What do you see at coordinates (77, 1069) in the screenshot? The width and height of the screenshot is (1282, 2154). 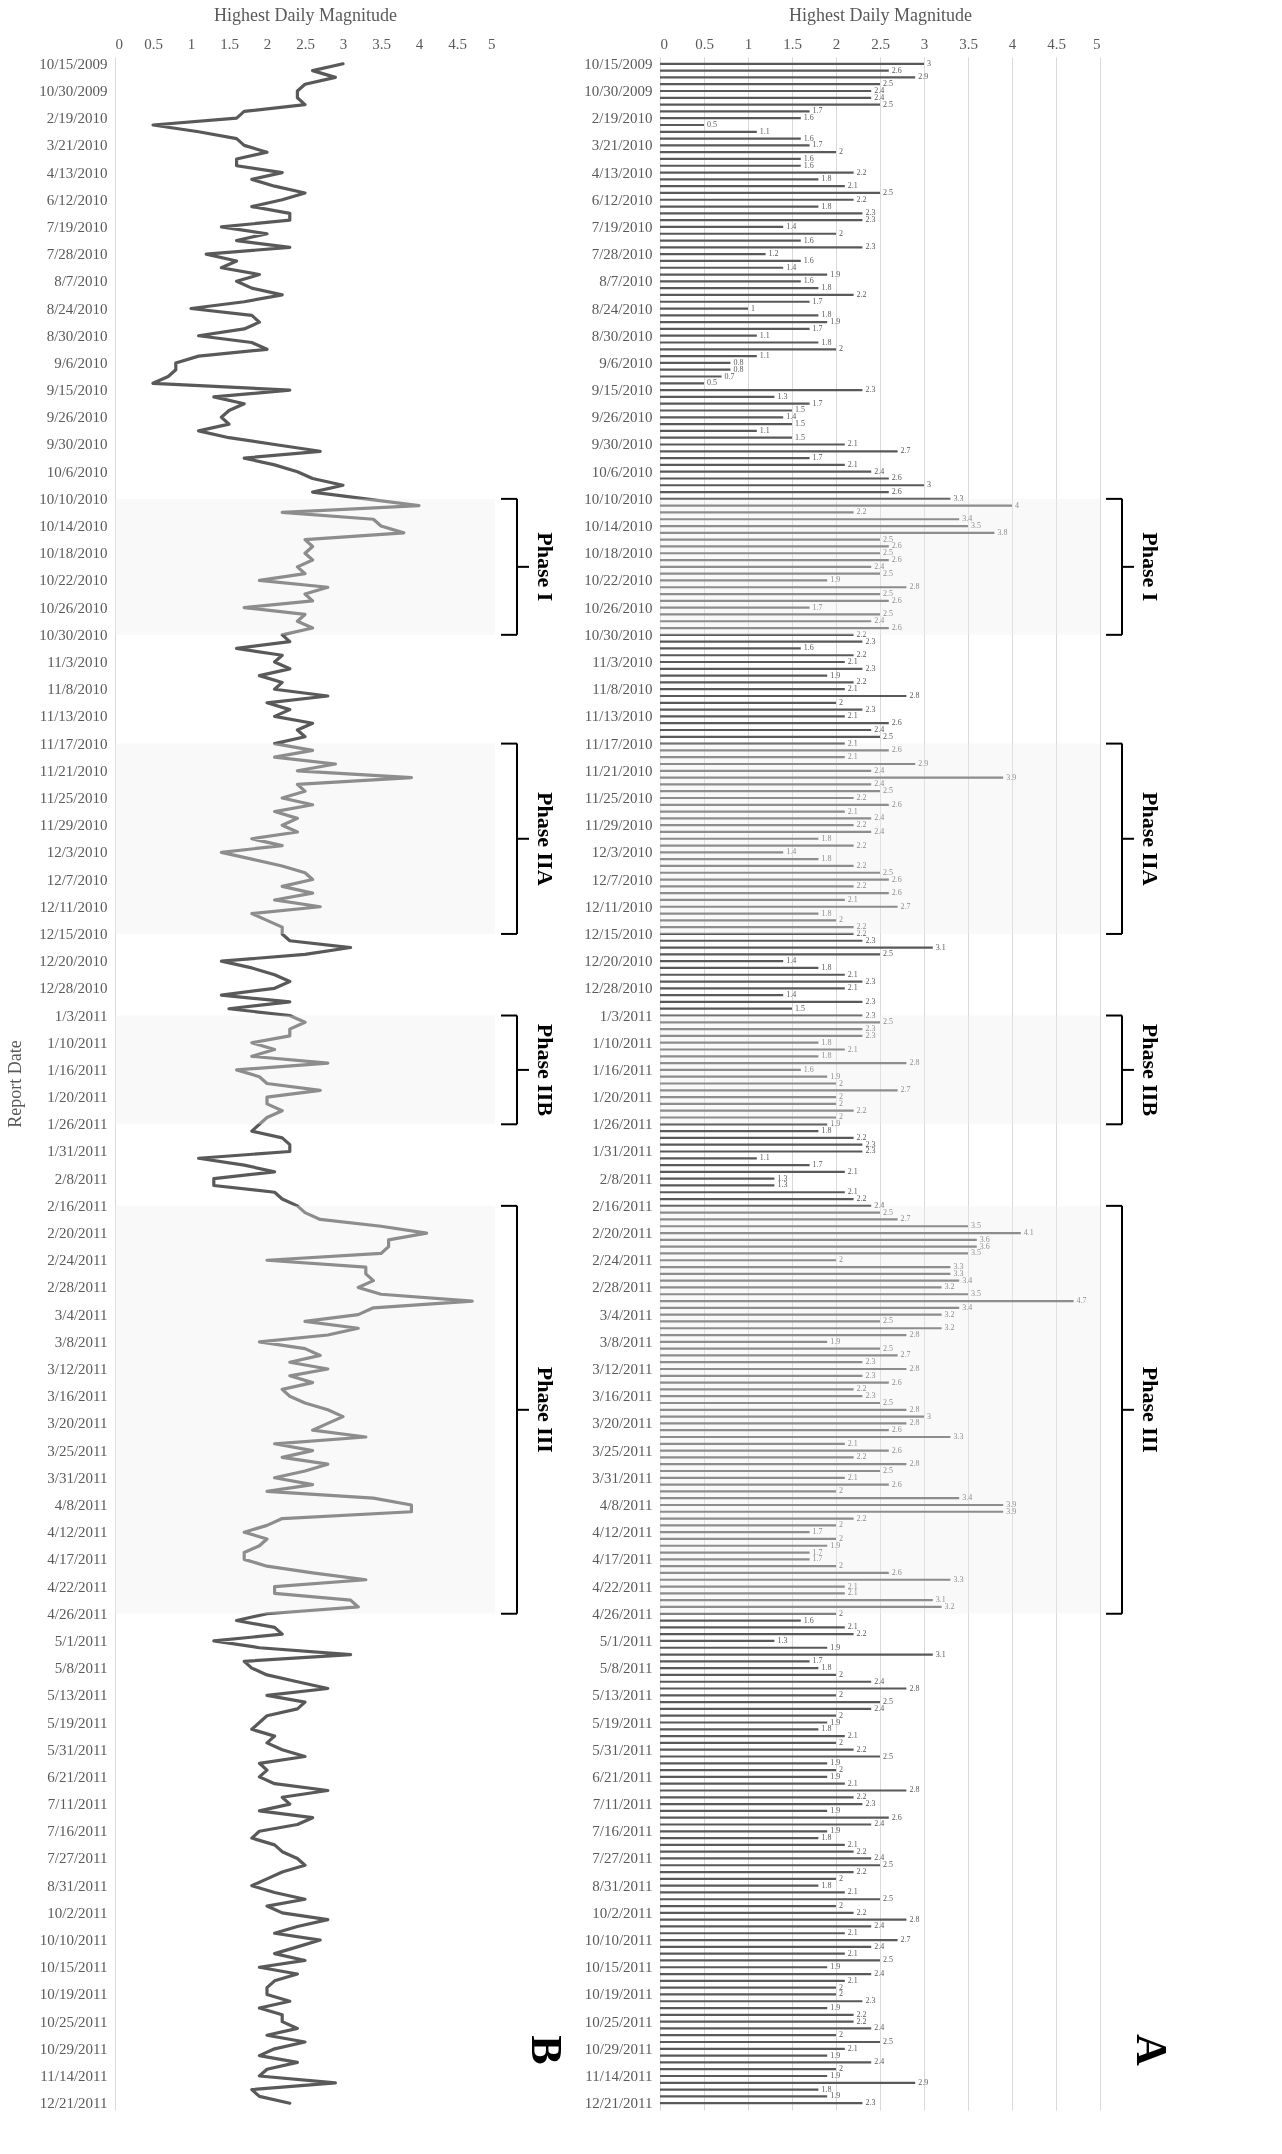 I see `y-tick-label: 1/16/2011` at bounding box center [77, 1069].